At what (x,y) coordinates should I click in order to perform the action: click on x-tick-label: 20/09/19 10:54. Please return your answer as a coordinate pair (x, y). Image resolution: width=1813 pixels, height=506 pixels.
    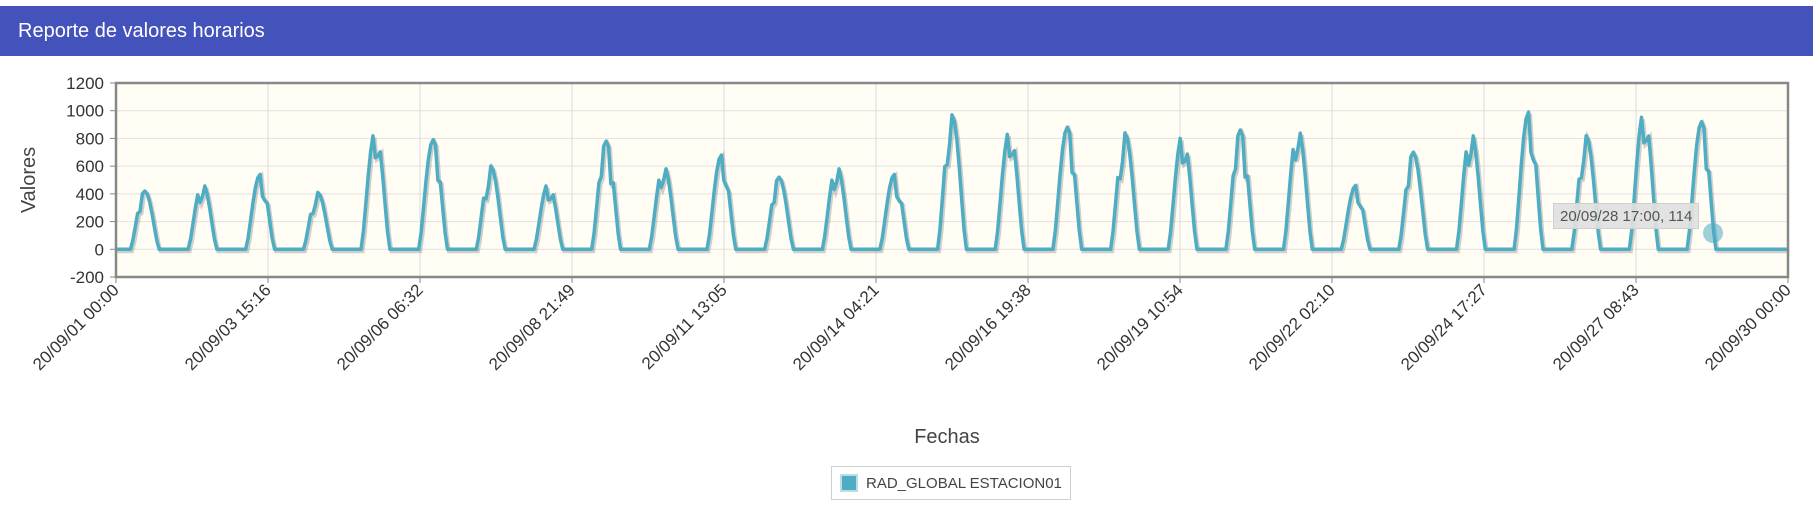
    Looking at the image, I should click on (1140, 327).